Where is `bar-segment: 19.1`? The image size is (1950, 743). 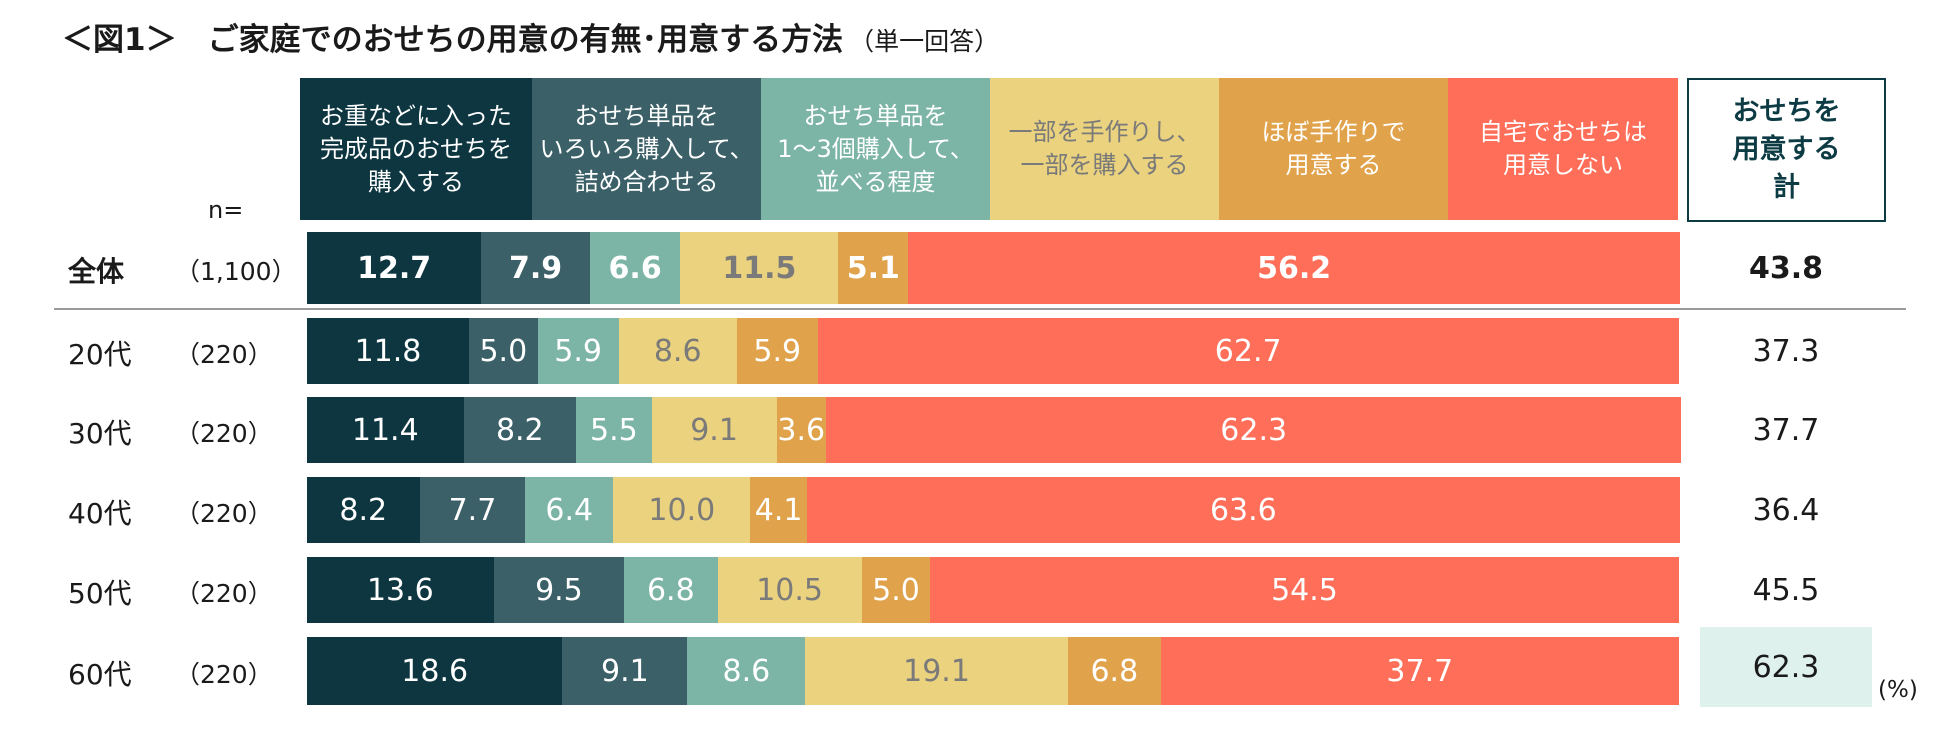
bar-segment: 19.1 is located at coordinates (936, 671).